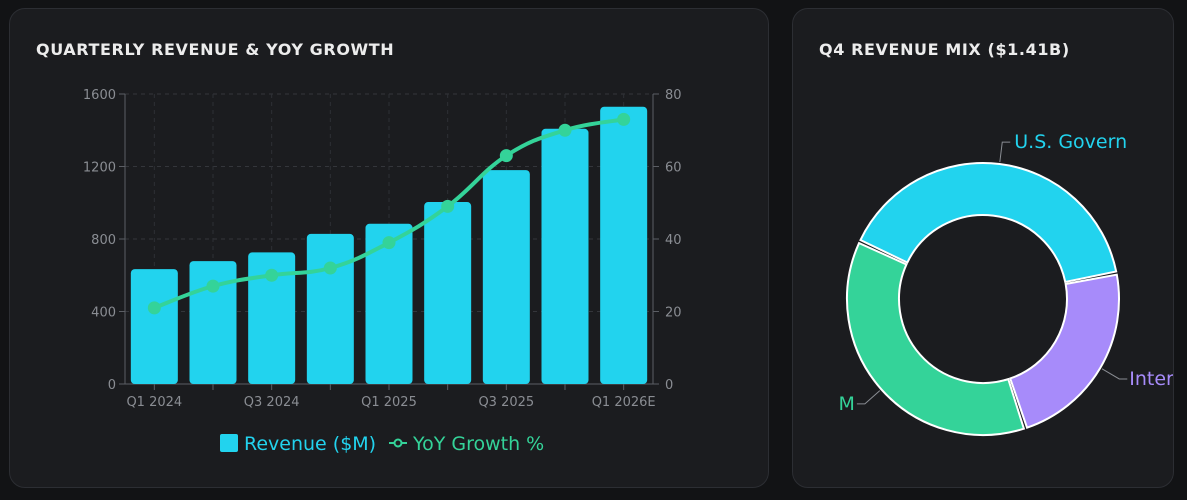  Describe the element at coordinates (478, 444) in the screenshot. I see `legend-growth-label: YoY Growth %` at that location.